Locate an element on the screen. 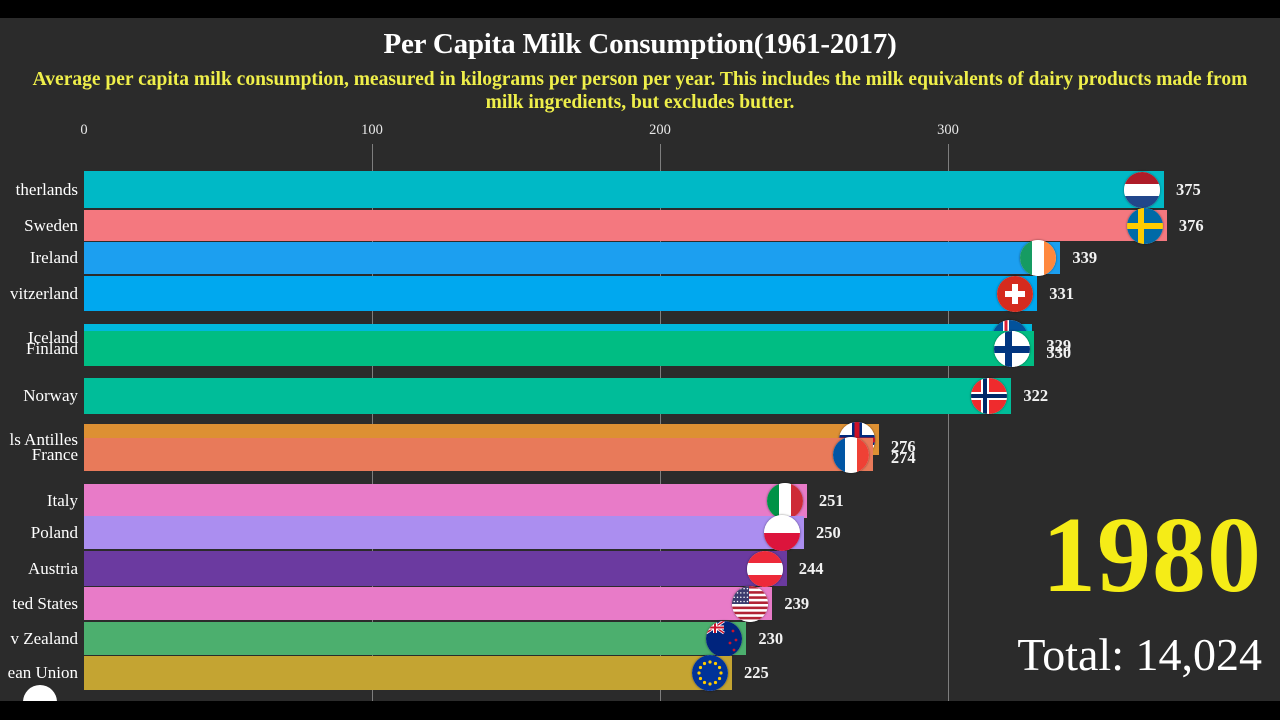 The image size is (1280, 720). letterbox-bottom is located at coordinates (640, 710).